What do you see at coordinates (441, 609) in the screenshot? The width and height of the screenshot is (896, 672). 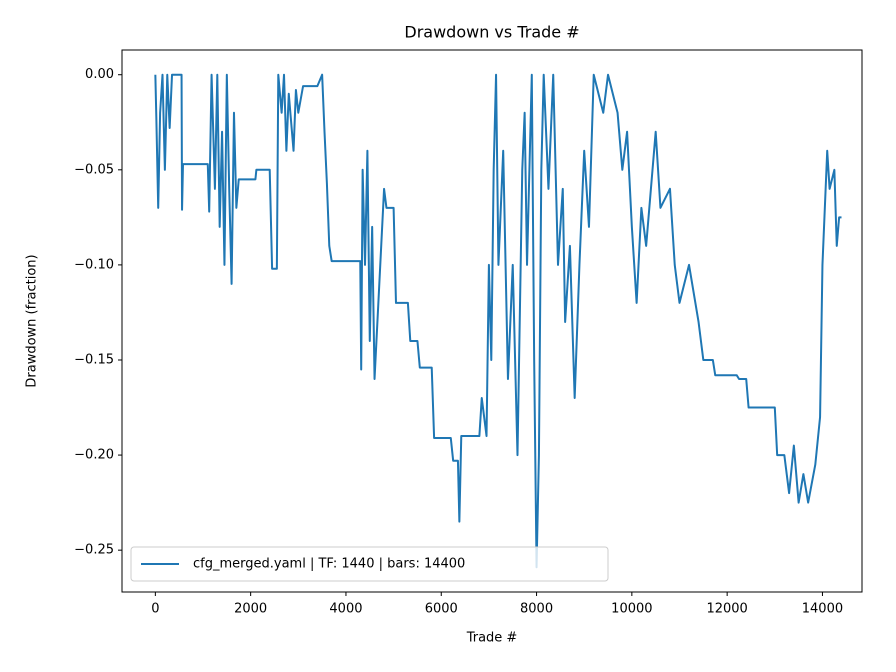 I see `x-tick-label: 6000` at bounding box center [441, 609].